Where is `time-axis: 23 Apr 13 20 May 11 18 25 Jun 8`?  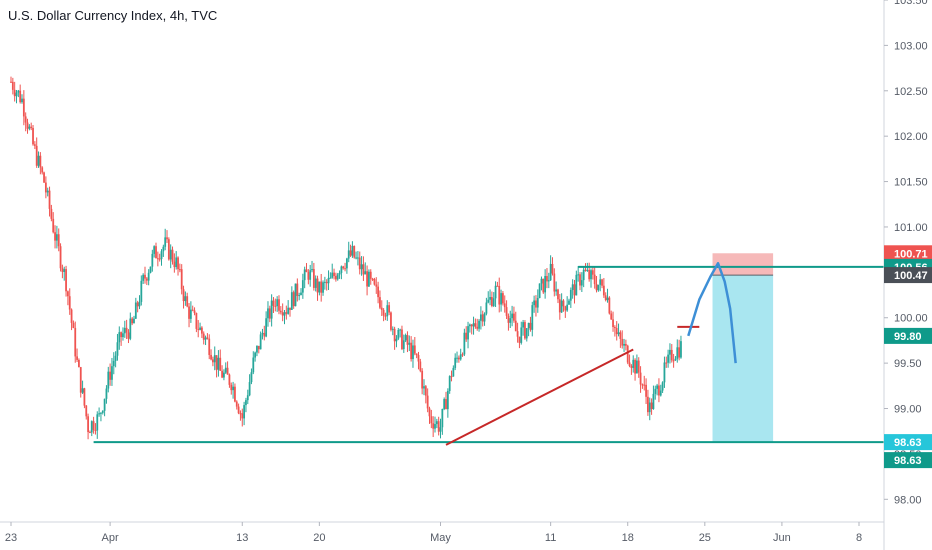
time-axis: 23 Apr 13 20 May 11 18 25 Jun 8 is located at coordinates (442, 532).